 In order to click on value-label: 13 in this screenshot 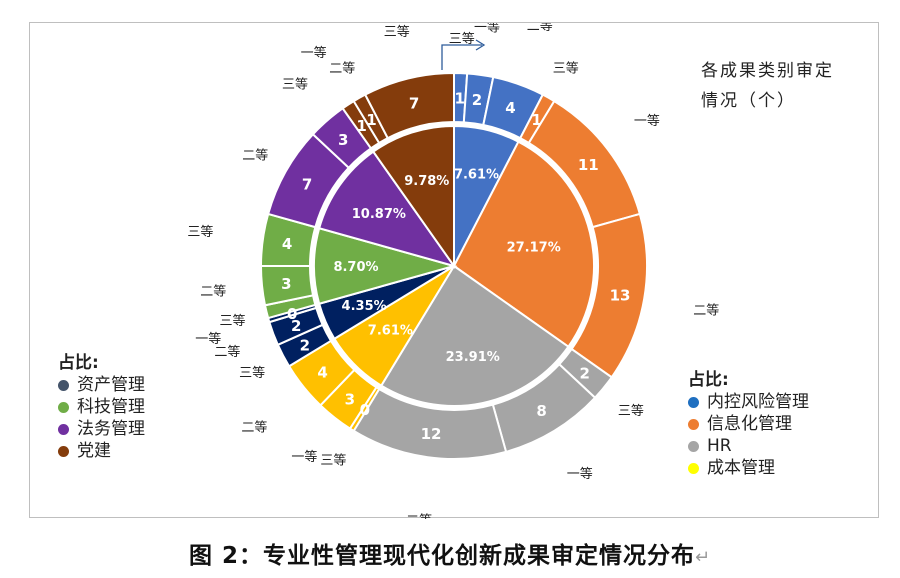, I will do `click(620, 296)`.